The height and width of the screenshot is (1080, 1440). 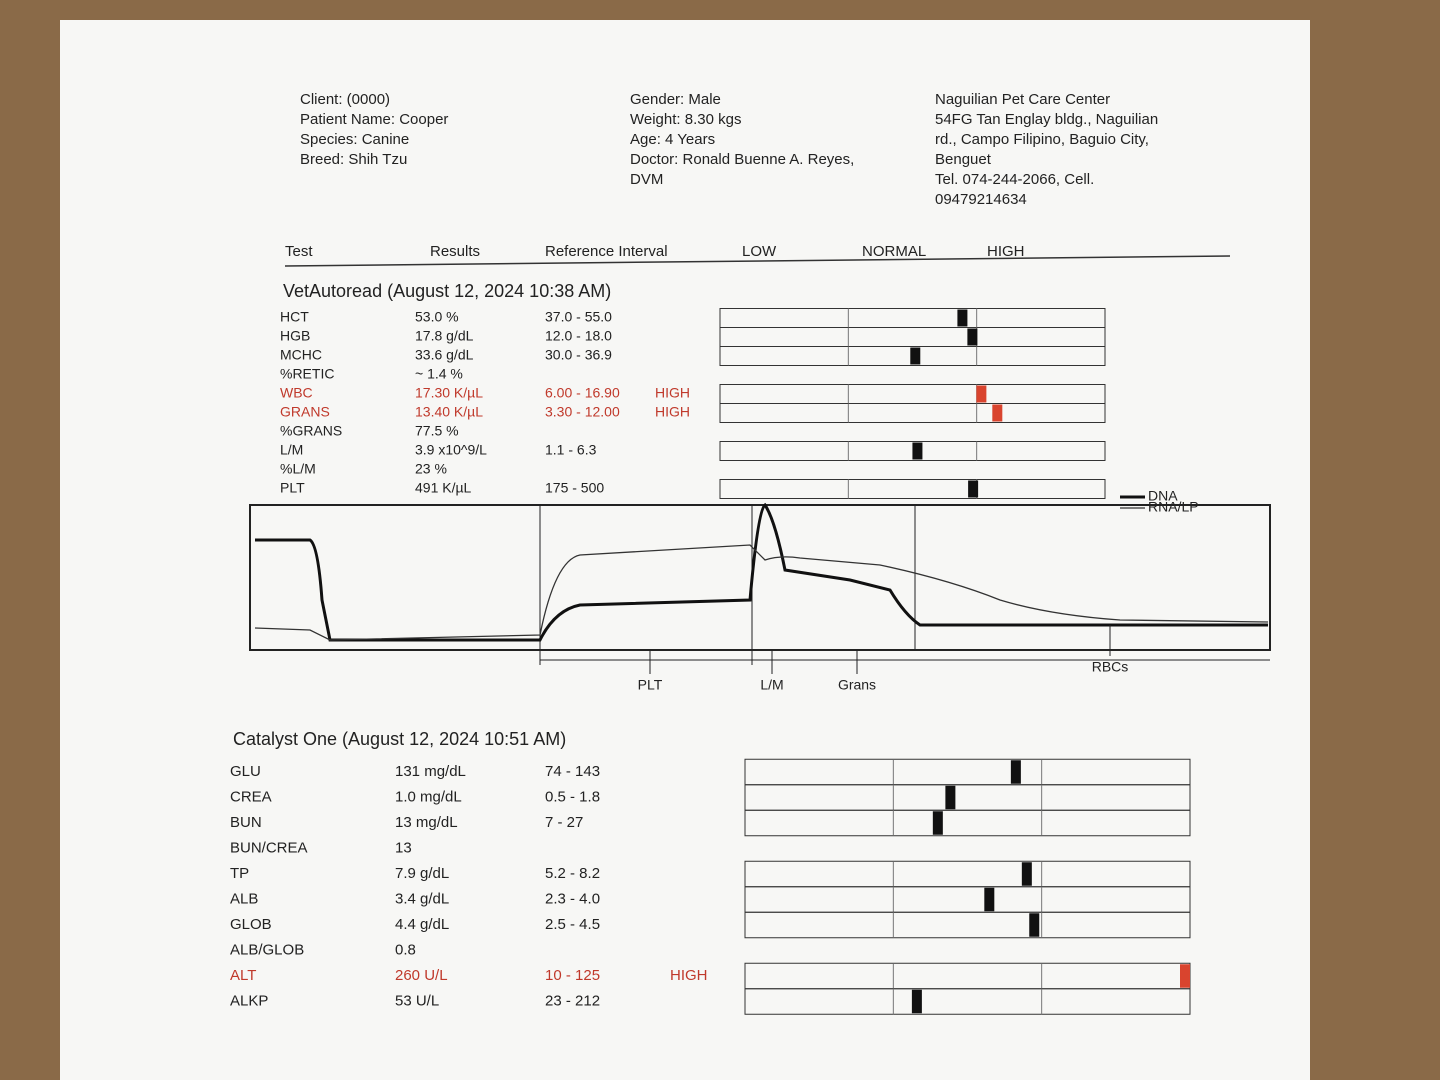 What do you see at coordinates (981, 199) in the screenshot?
I see `header-line: 09479214634` at bounding box center [981, 199].